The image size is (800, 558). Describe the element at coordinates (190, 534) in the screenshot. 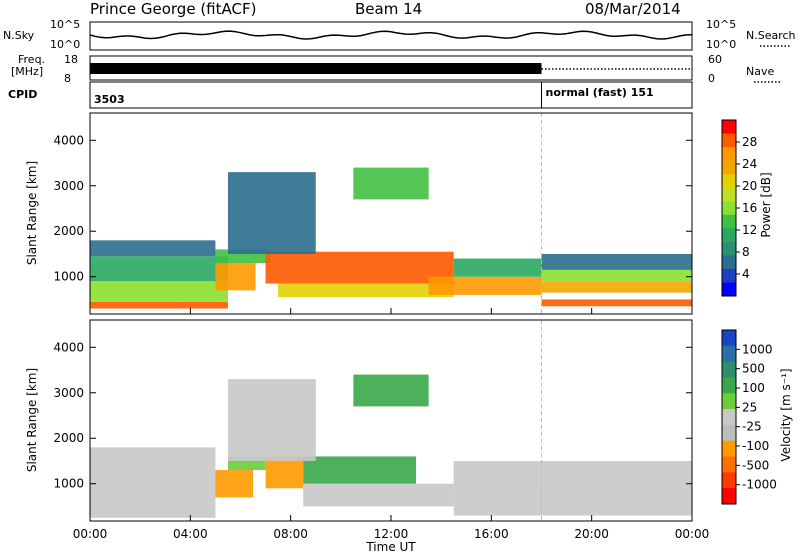

I see `x-tick-label: 04:00` at that location.